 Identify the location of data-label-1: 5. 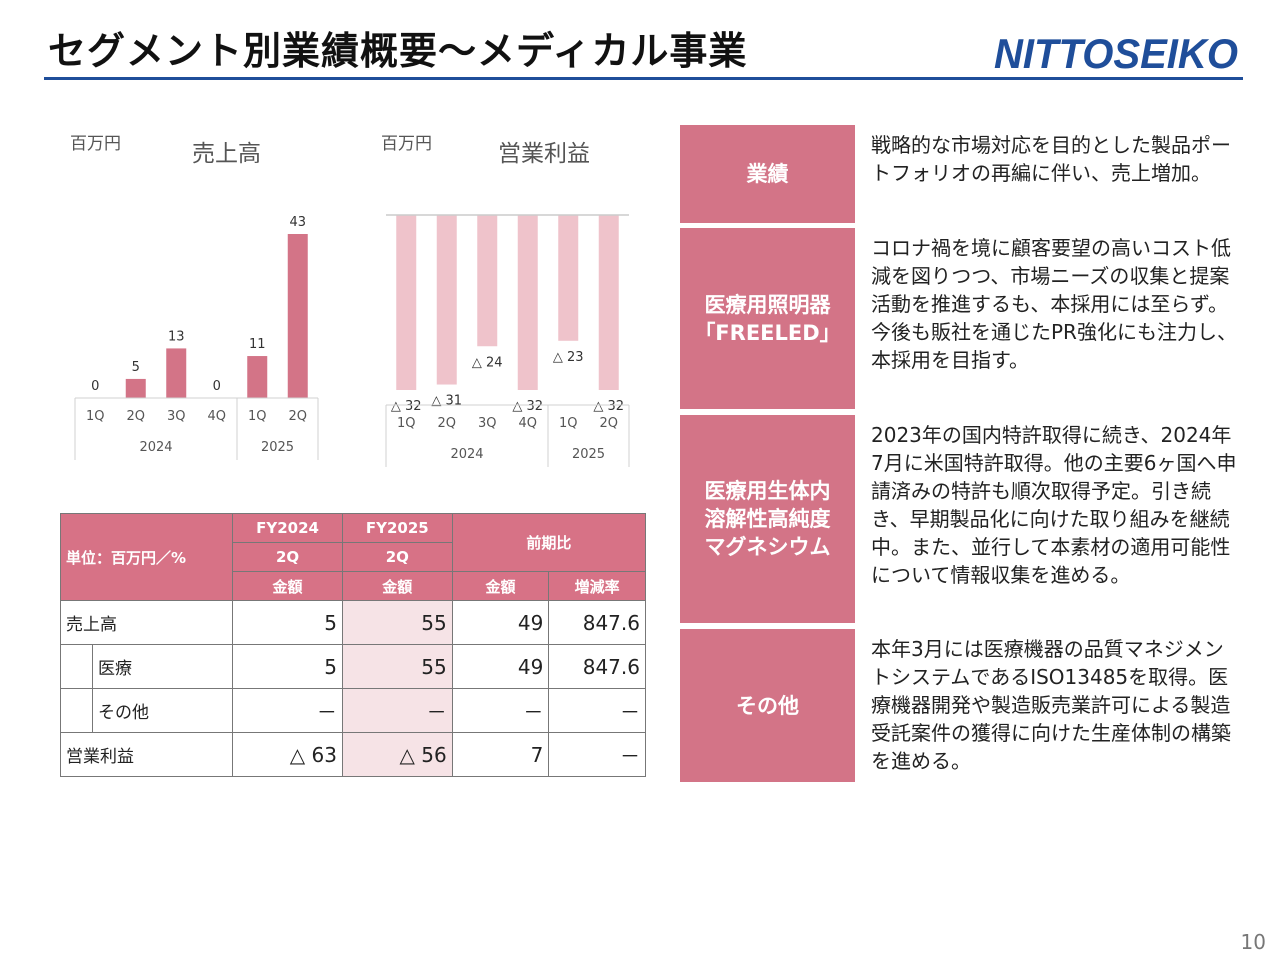
(136, 367).